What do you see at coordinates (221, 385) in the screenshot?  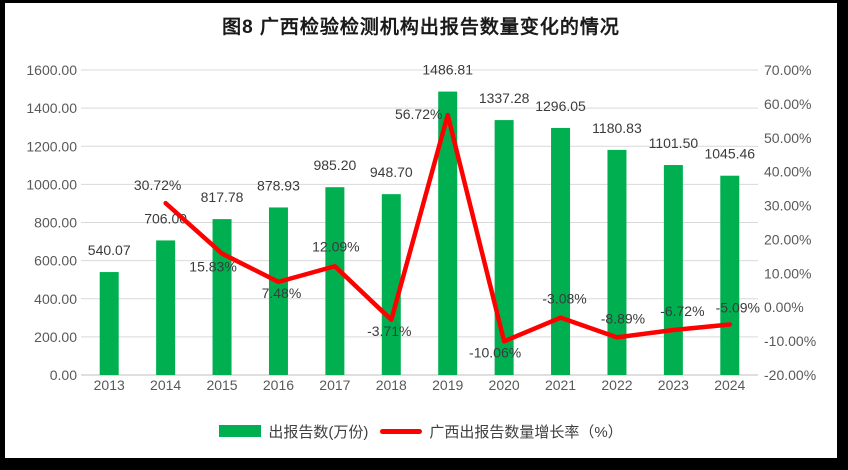 I see `year-label: 2015` at bounding box center [221, 385].